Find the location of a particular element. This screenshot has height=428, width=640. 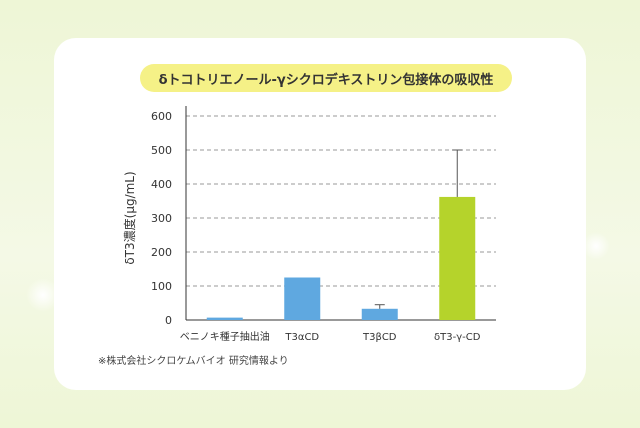

chart-title: δトコトリエノール-γシクロデキストリン包接体の吸収性 is located at coordinates (326, 78).